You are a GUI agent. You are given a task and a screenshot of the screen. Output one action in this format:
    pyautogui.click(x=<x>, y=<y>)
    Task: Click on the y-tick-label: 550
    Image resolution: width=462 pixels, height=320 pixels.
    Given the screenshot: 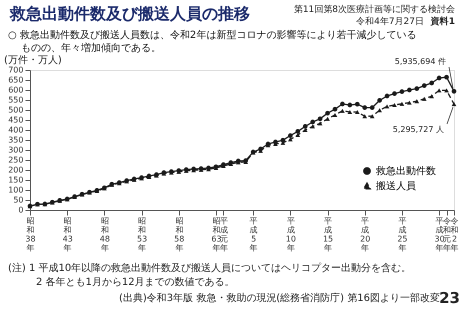 What is the action you would take?
    pyautogui.click(x=16, y=100)
    